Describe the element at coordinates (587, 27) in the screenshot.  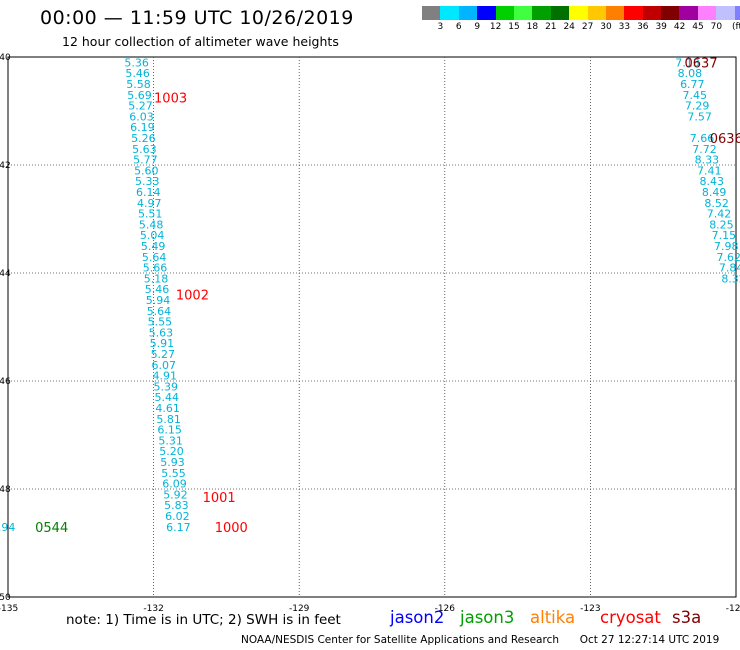
I see `scale-label: 27` at that location.